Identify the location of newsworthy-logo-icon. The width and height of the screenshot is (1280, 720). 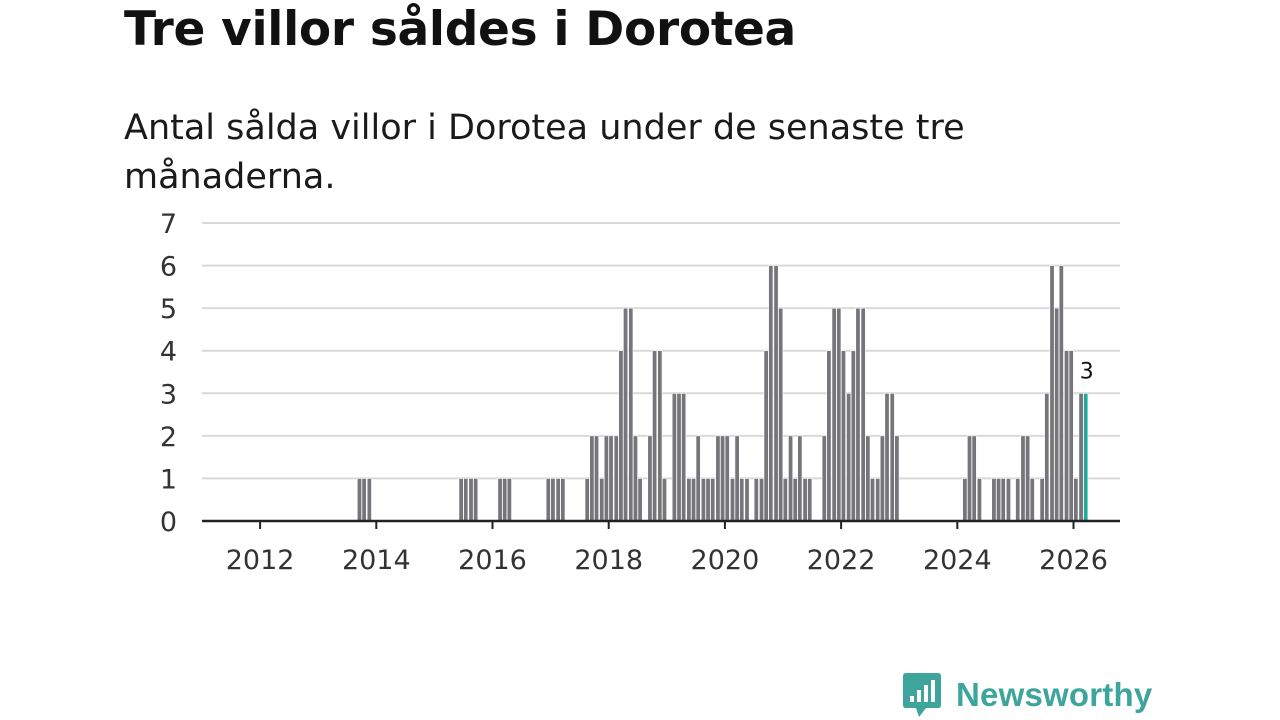
(922, 695).